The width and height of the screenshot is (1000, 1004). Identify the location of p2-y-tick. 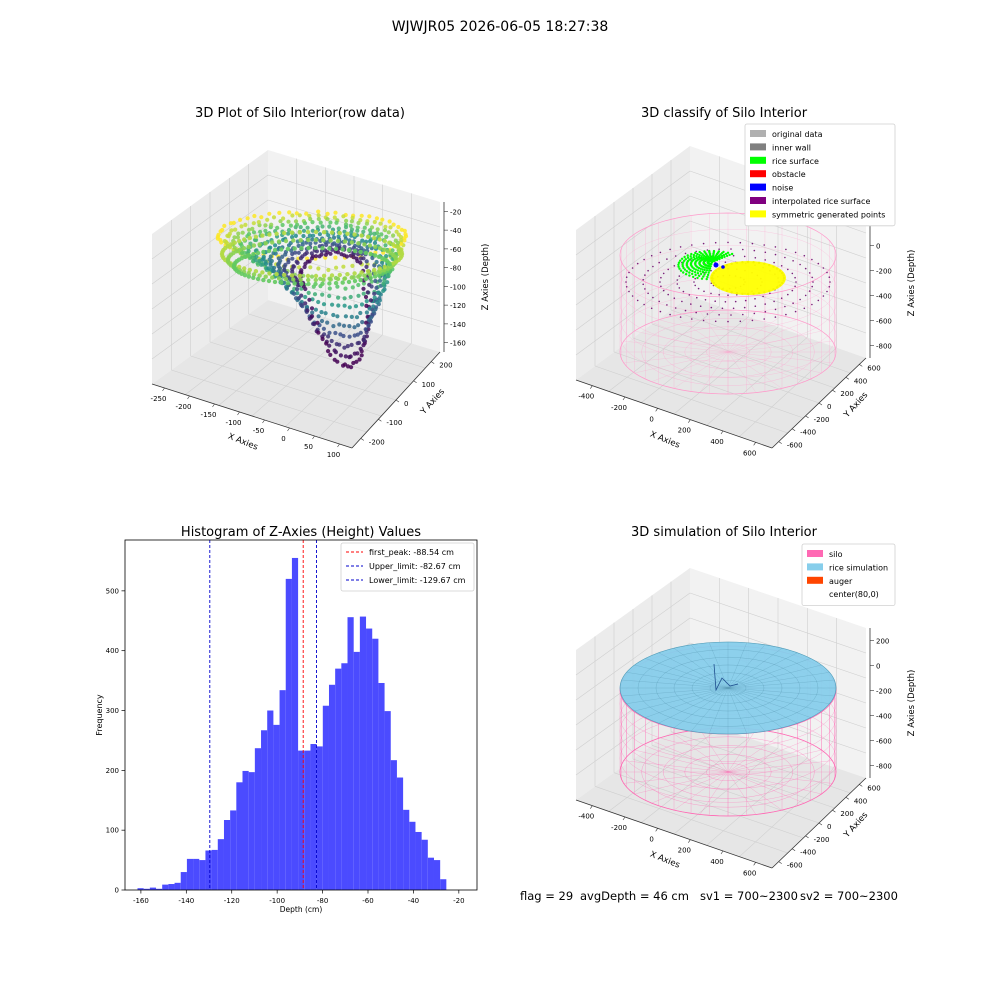
(807, 417).